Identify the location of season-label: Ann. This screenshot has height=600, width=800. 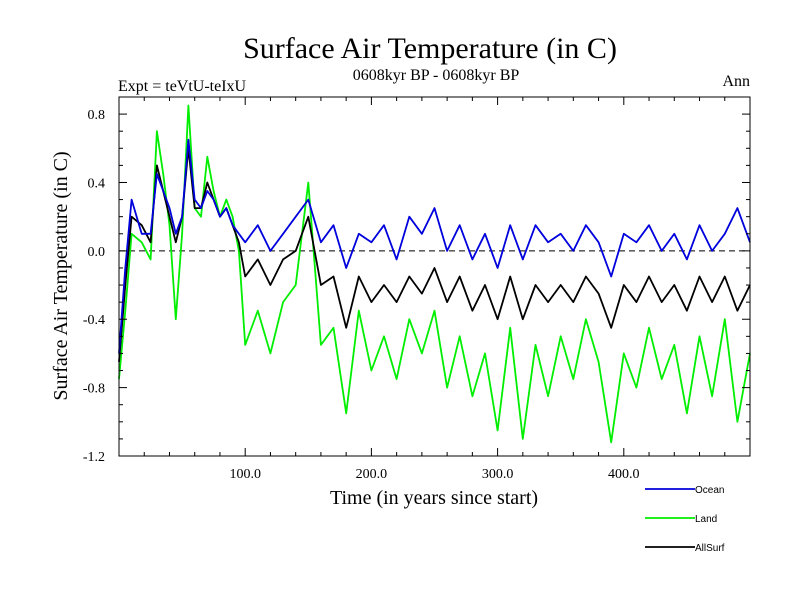
(736, 81).